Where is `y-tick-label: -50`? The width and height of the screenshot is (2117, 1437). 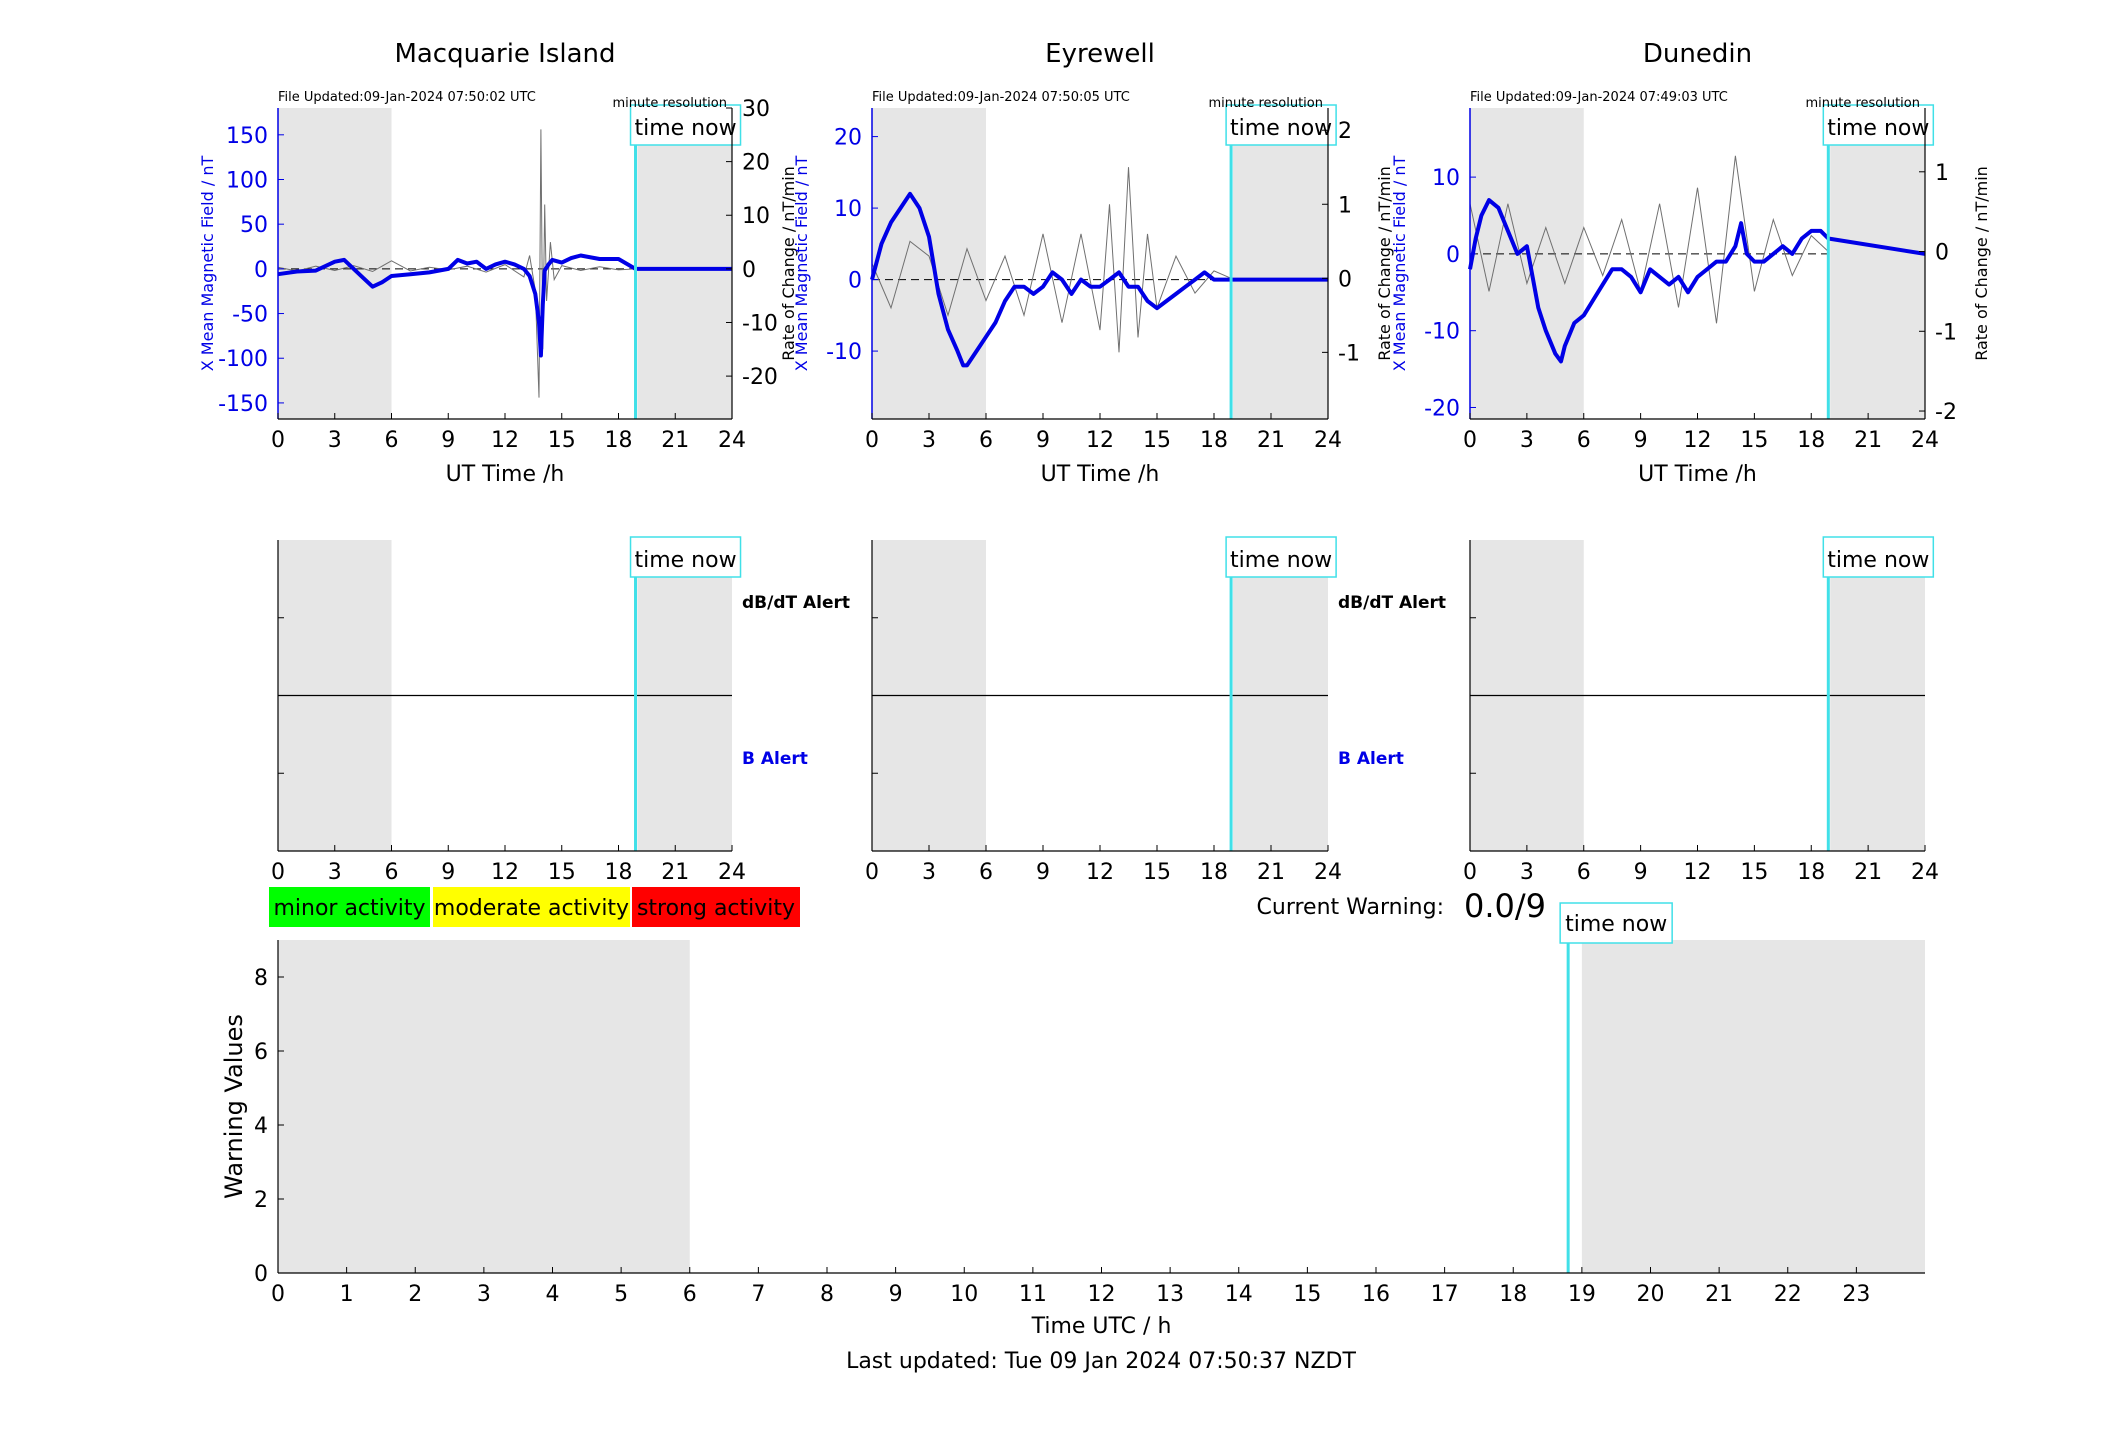
y-tick-label: -50 is located at coordinates (250, 315).